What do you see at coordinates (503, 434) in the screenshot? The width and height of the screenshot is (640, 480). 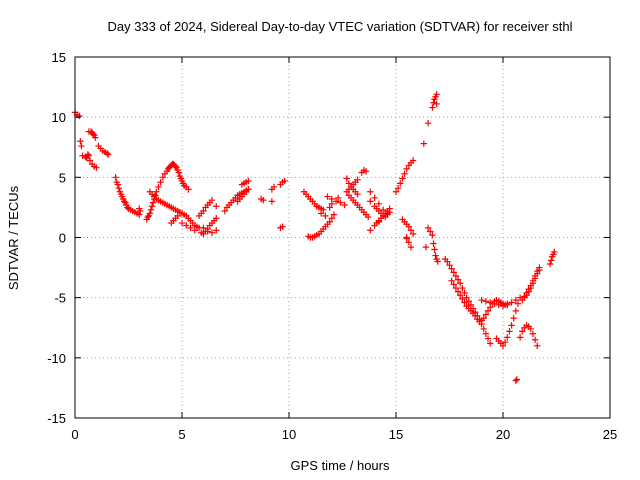 I see `x-tick-label: 20` at bounding box center [503, 434].